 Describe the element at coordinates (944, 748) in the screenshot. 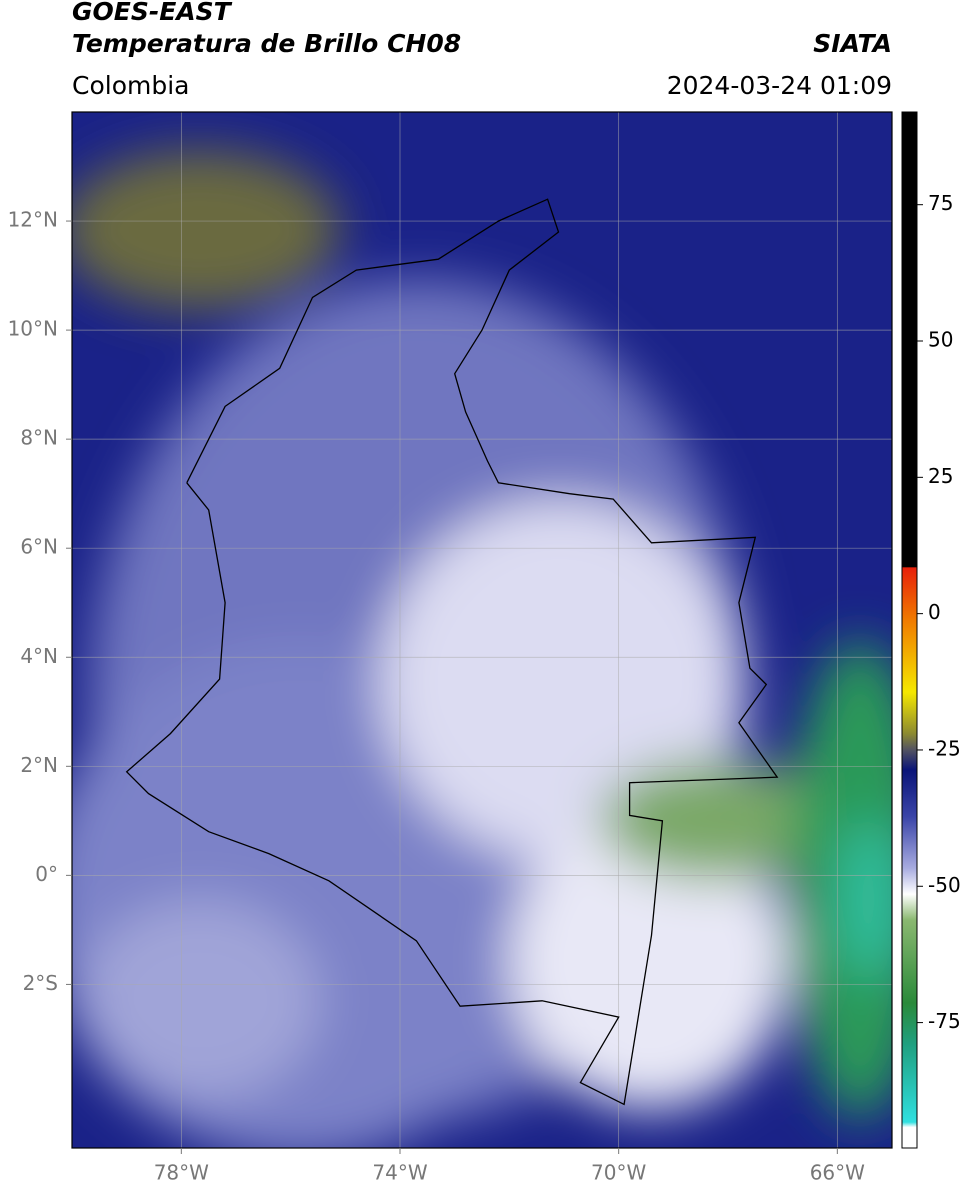

I see `colorbar-label: -25` at that location.